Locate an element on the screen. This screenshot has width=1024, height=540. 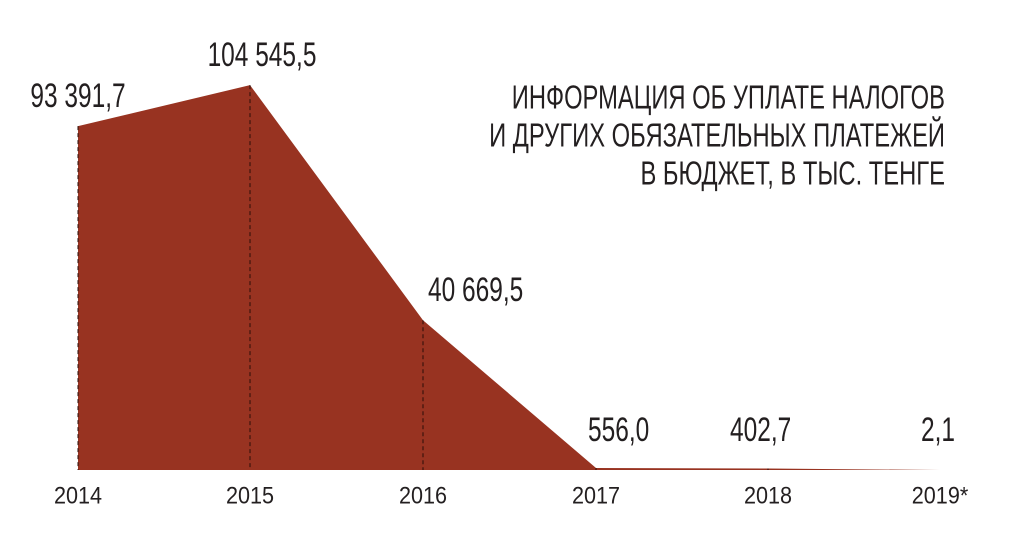
value-label-group: 2,1 is located at coordinates (938, 430).